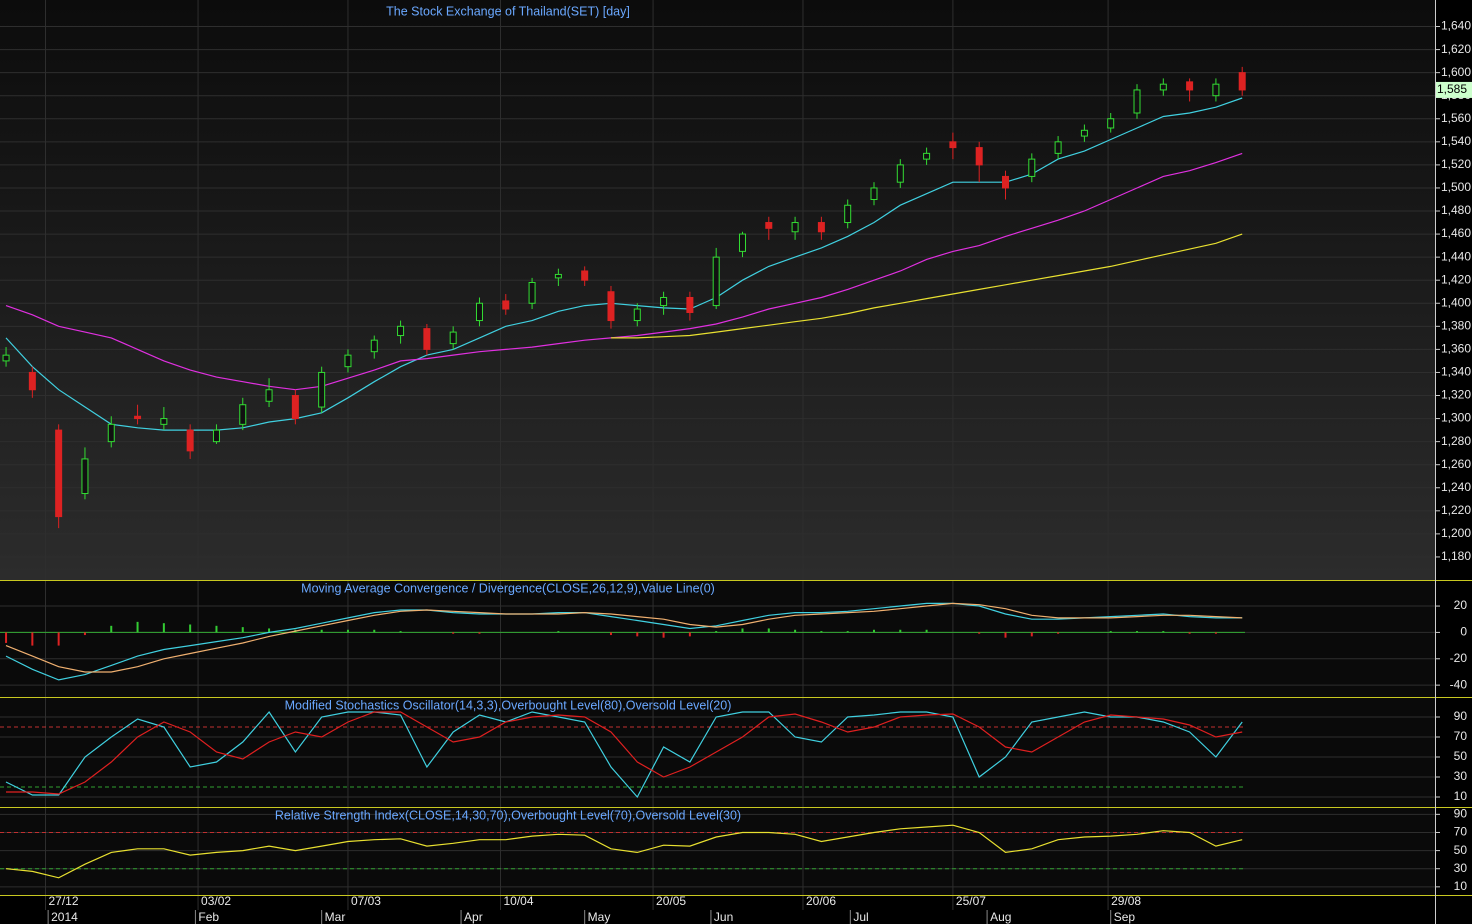 The height and width of the screenshot is (924, 1472). What do you see at coordinates (1456, 72) in the screenshot?
I see `y-tick-label: 1,600` at bounding box center [1456, 72].